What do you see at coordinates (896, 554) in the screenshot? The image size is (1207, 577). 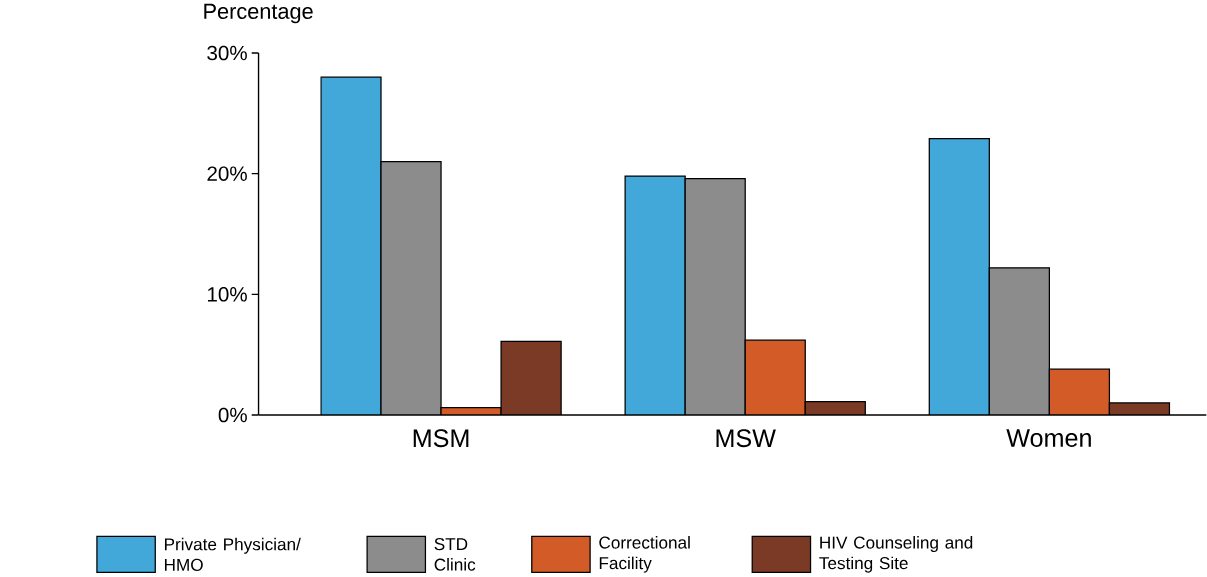 I see `legend-label: HIV Counseling and Testing Site` at bounding box center [896, 554].